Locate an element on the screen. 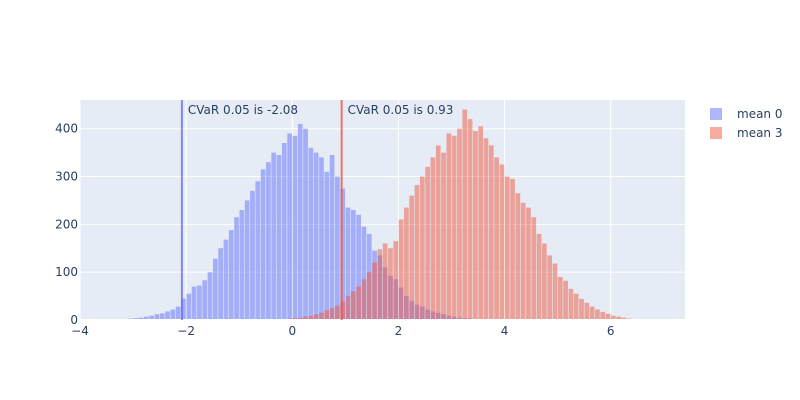  y-axis-ticks: 0 100 200 300 400 is located at coordinates (66, 224).